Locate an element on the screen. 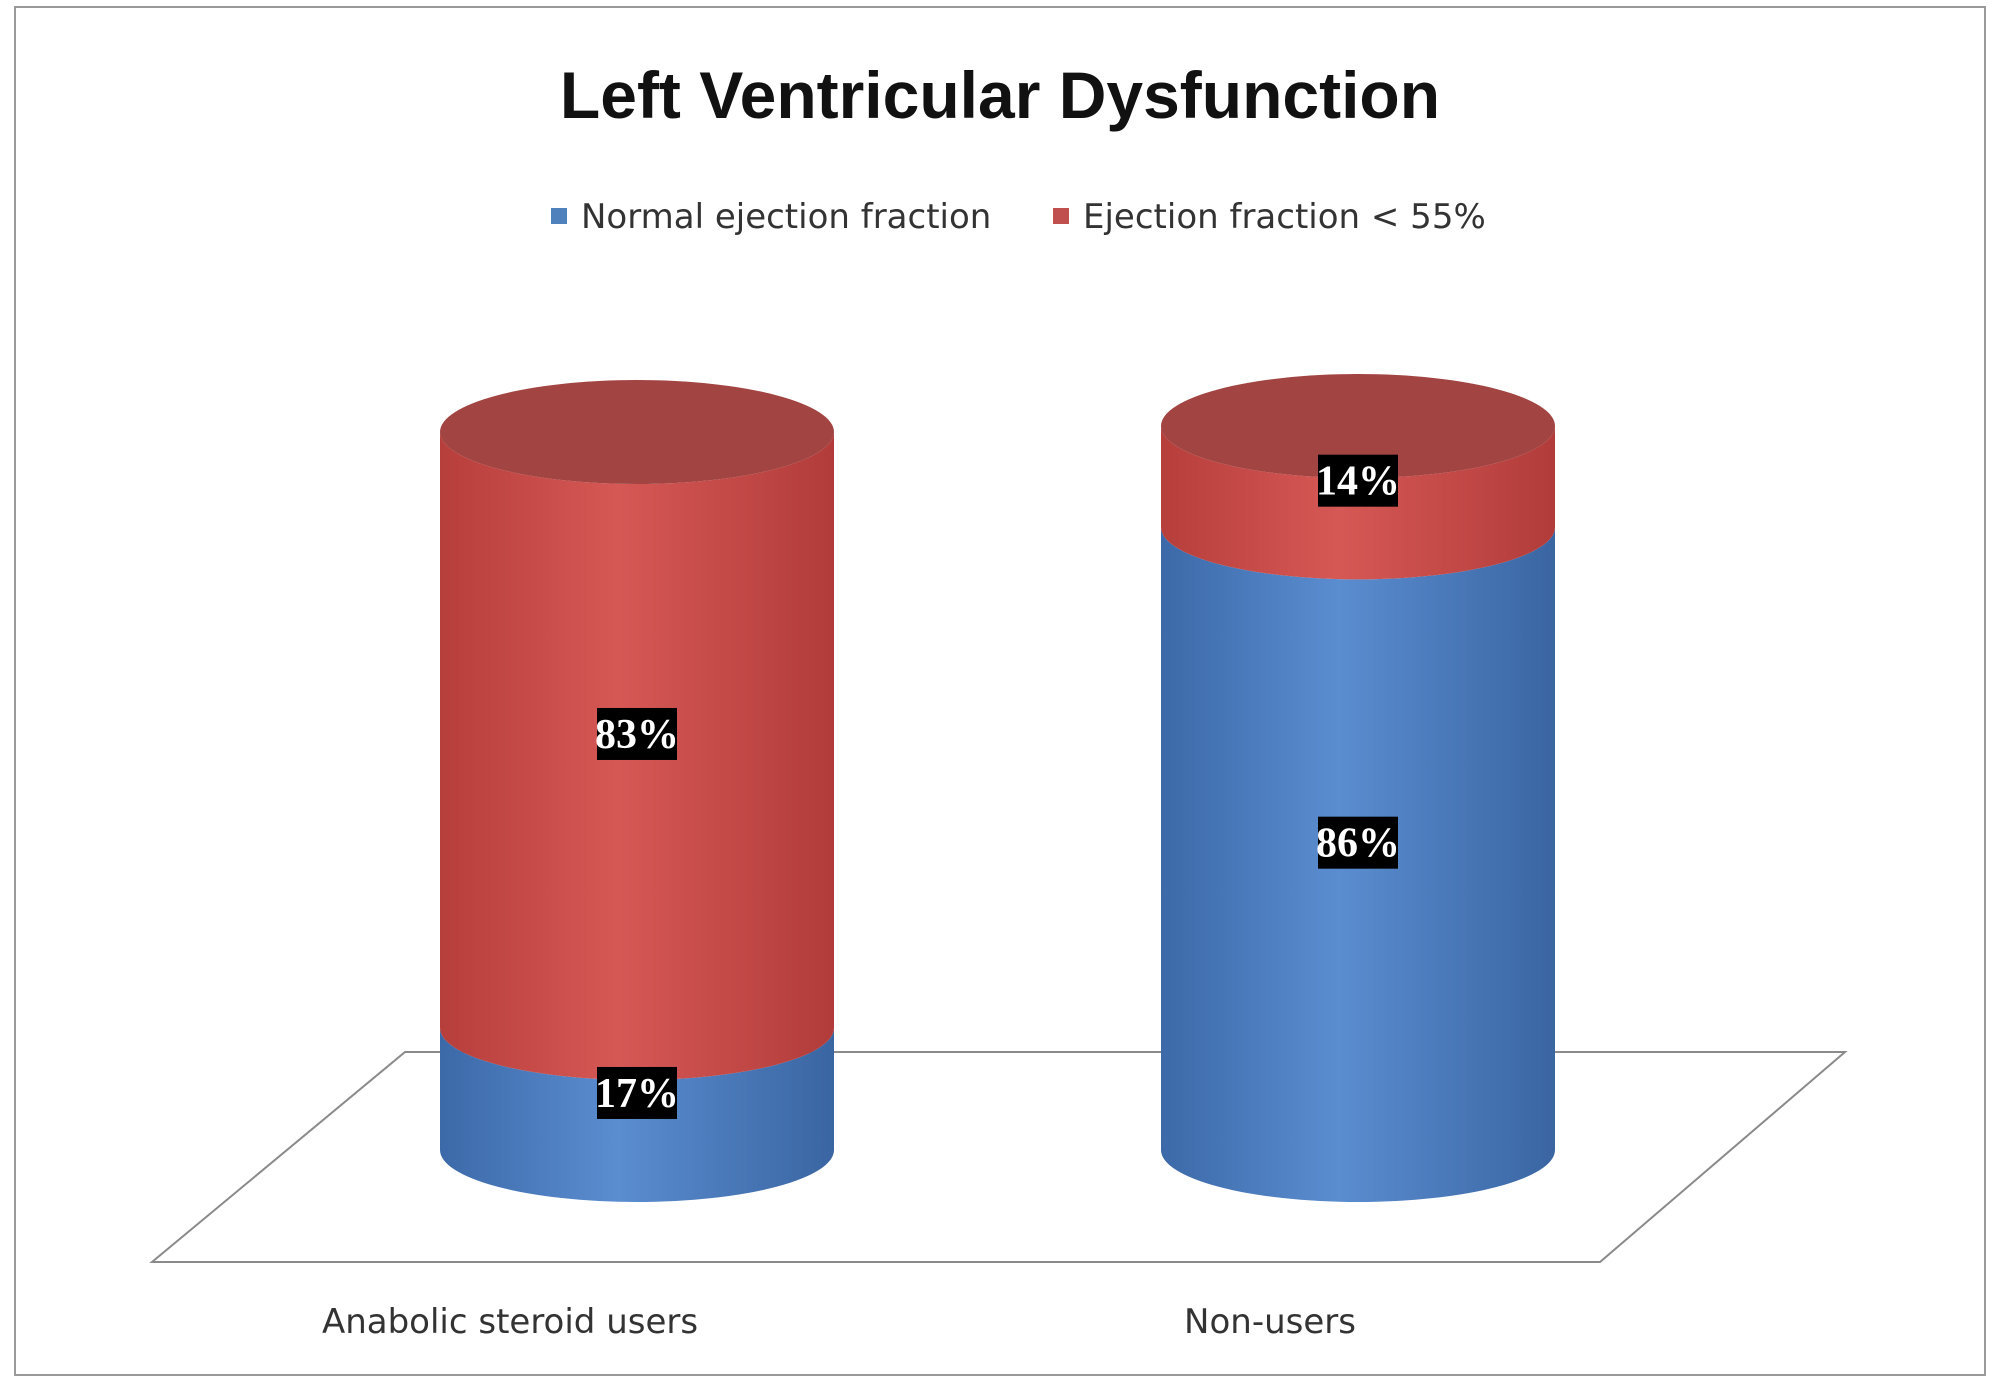  data-label-non-users-reduced: 14% is located at coordinates (1358, 482).